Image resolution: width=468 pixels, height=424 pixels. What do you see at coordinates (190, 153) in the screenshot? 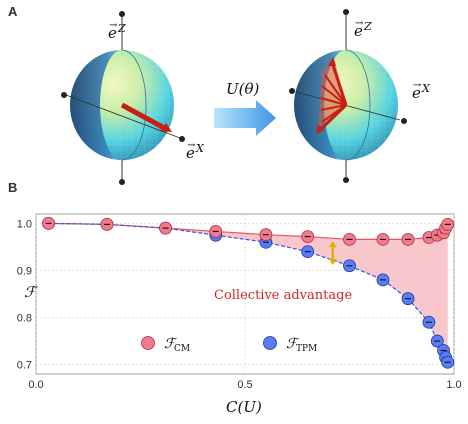
I see `left-ex-label: e` at bounding box center [190, 153].